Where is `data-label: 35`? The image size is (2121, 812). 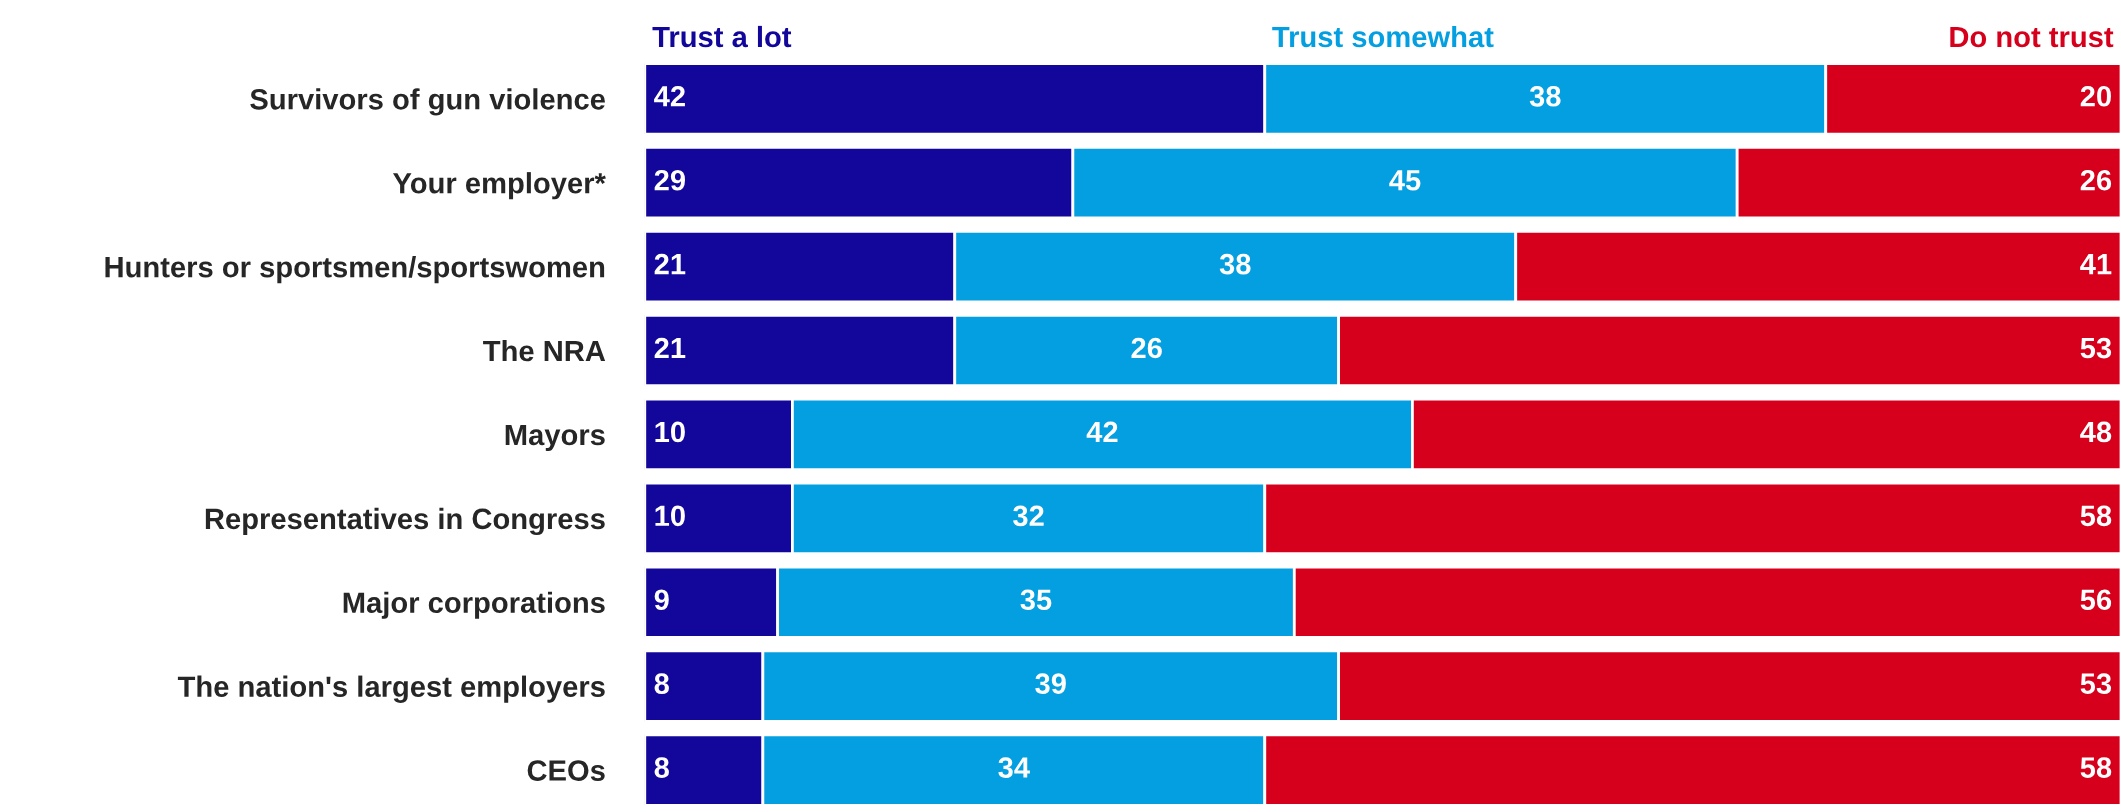 data-label: 35 is located at coordinates (1036, 600).